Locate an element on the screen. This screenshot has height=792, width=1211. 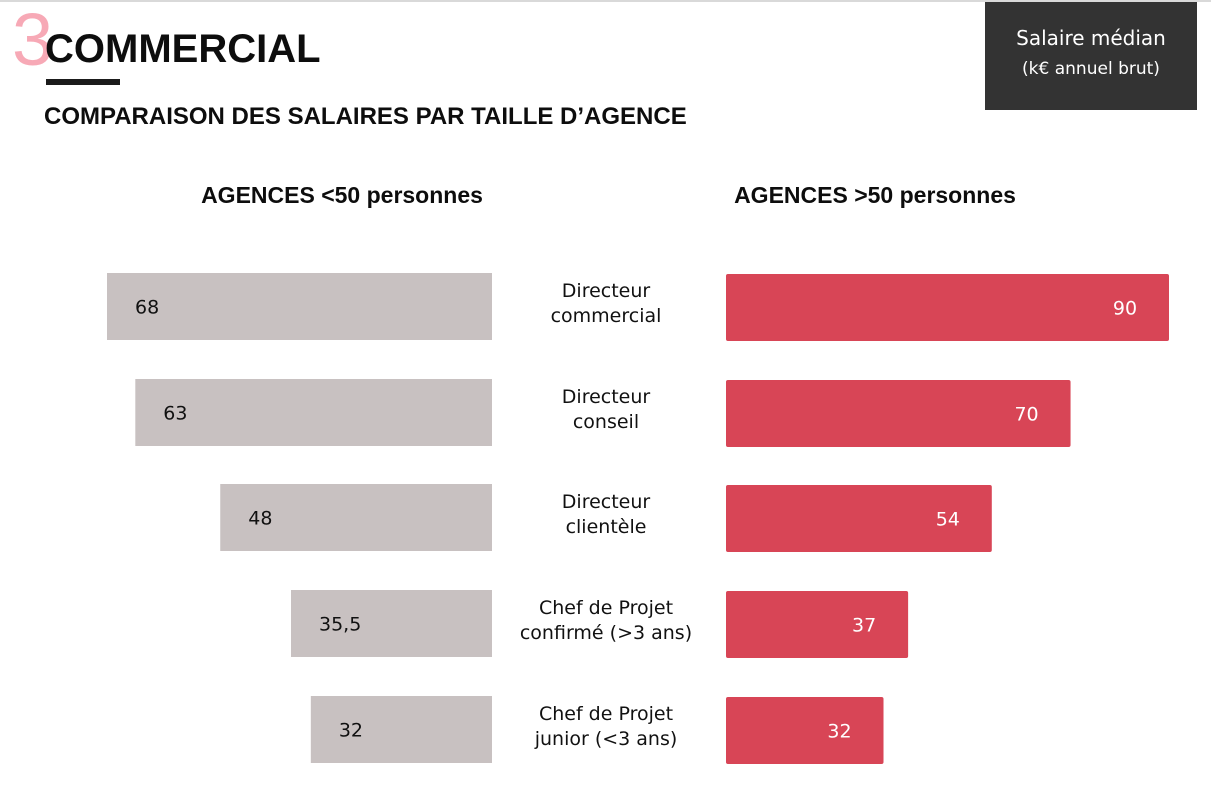
bar-label-large-agency: 90 is located at coordinates (1125, 309).